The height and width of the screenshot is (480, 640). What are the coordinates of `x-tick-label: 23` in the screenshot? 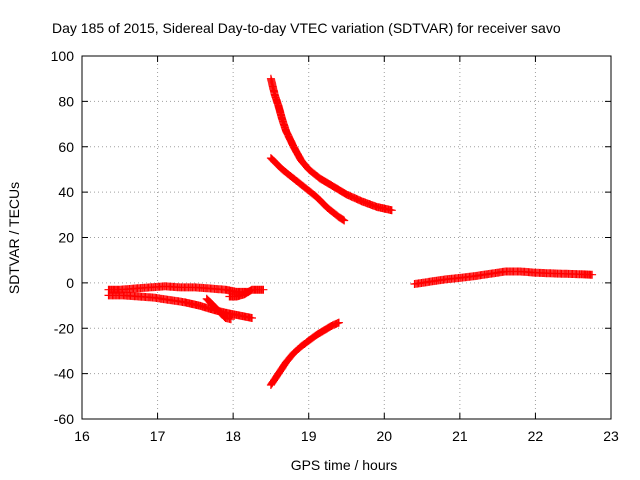 It's located at (611, 436).